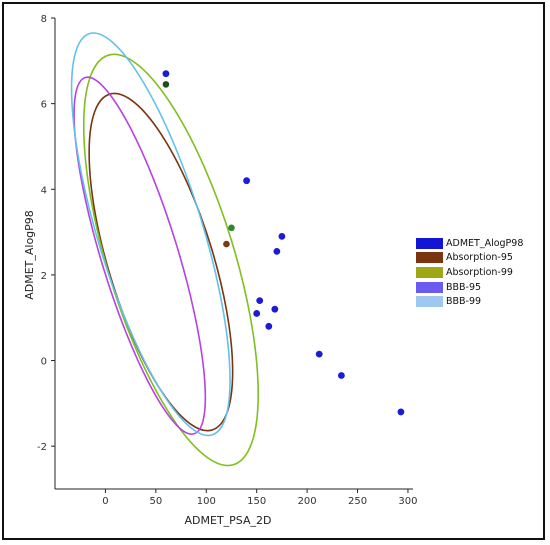 This screenshot has width=550, height=545. Describe the element at coordinates (228, 520) in the screenshot. I see `x-axis-title: ADMET_PSA_2D` at that location.